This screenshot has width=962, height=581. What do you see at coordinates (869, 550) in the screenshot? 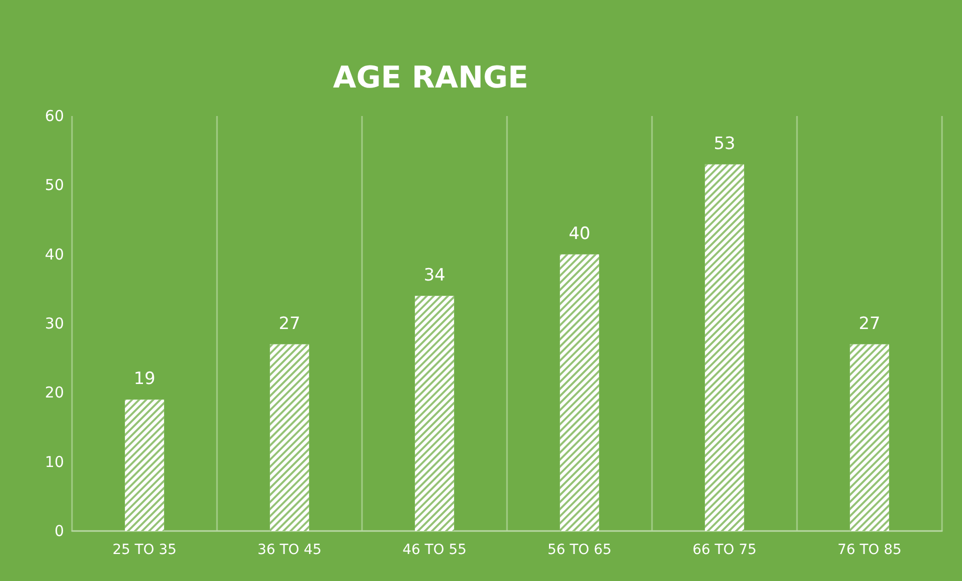
I see `x-tick-label: 76 TO 85` at bounding box center [869, 550].